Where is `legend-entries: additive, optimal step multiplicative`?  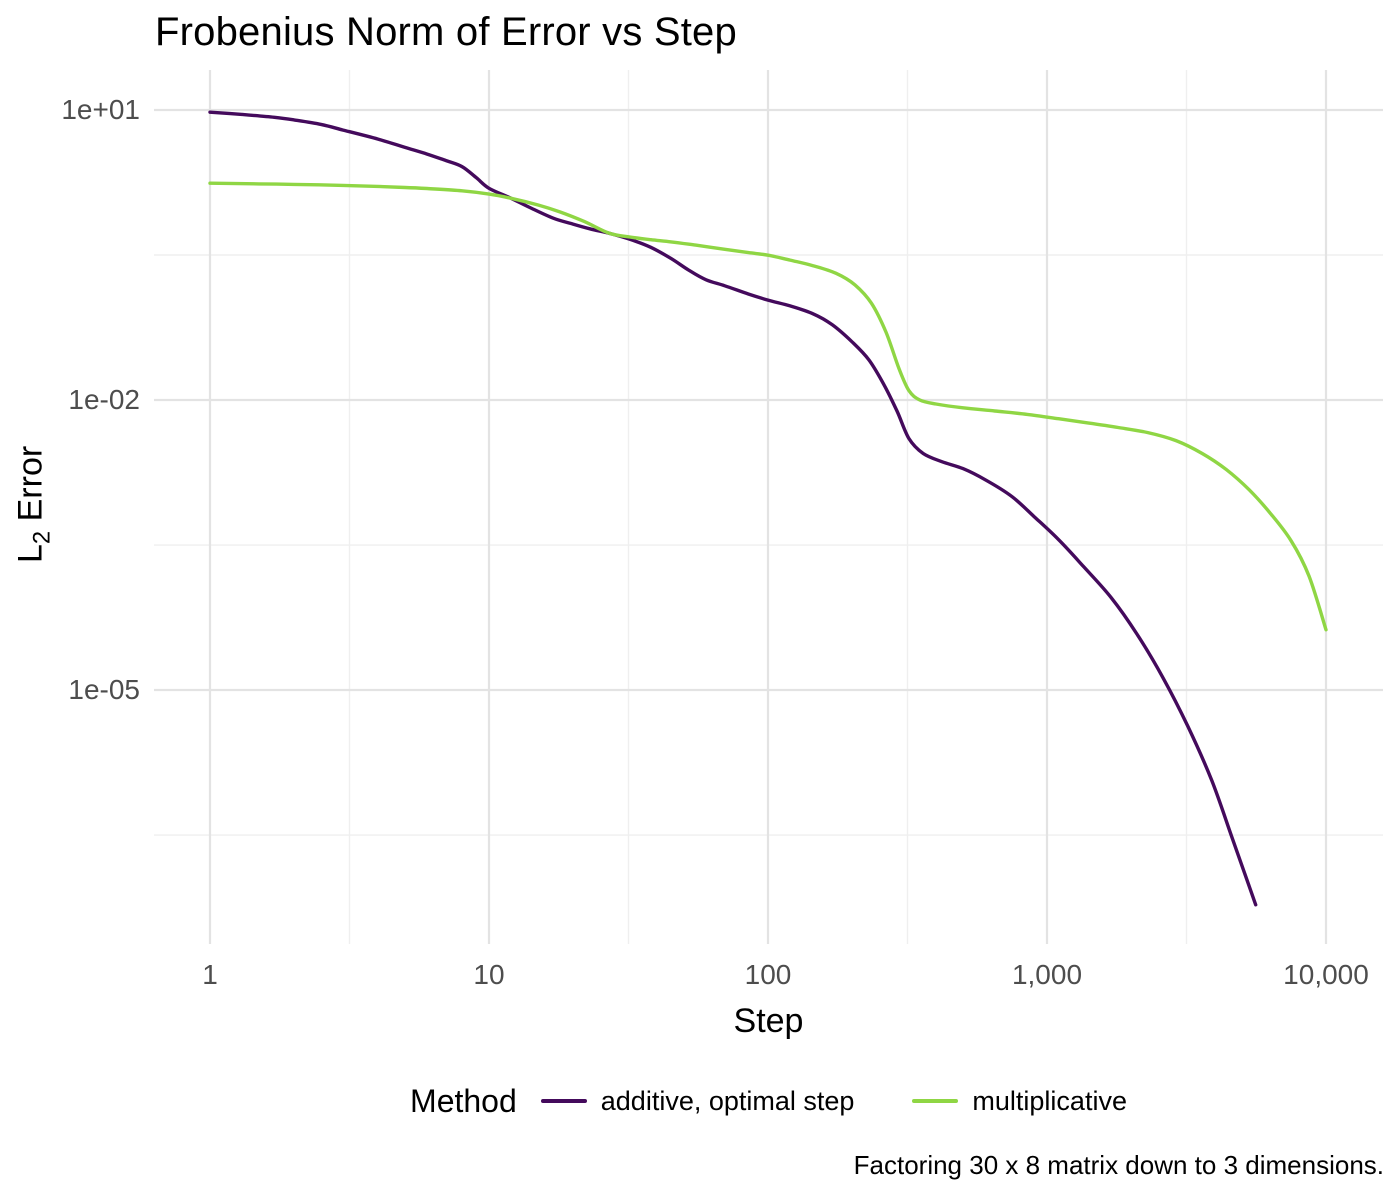
legend-entries: additive, optimal step multiplicative is located at coordinates (833, 1101).